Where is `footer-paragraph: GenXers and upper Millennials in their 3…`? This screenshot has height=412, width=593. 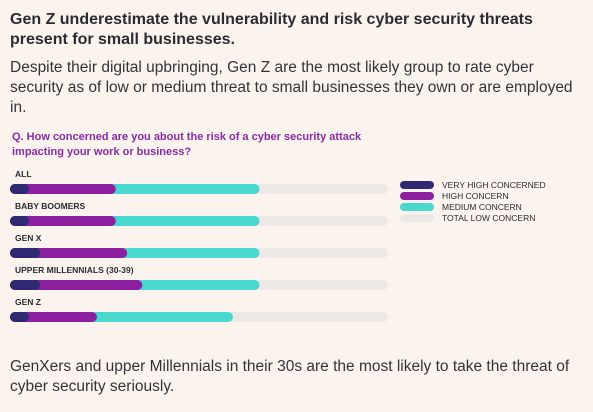 footer-paragraph: GenXers and upper Millennials in their 3… is located at coordinates (290, 376).